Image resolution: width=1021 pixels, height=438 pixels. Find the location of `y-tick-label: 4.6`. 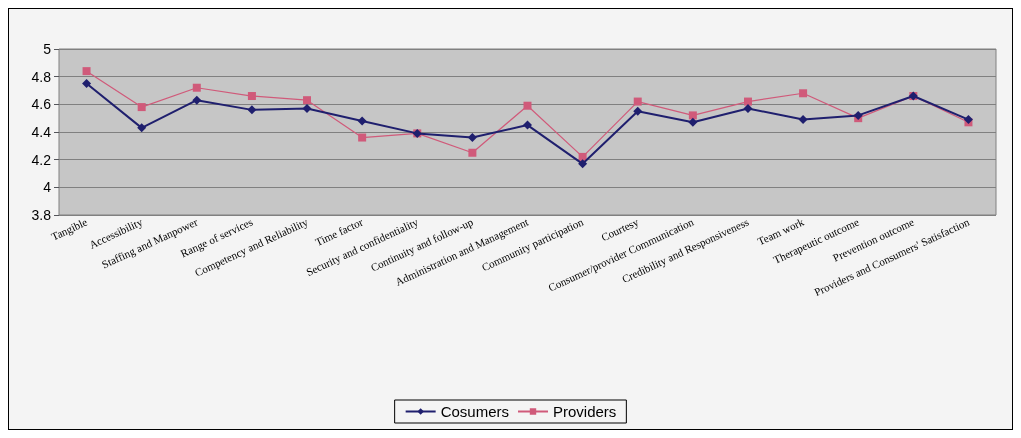

y-tick-label: 4.6 is located at coordinates (41, 104).